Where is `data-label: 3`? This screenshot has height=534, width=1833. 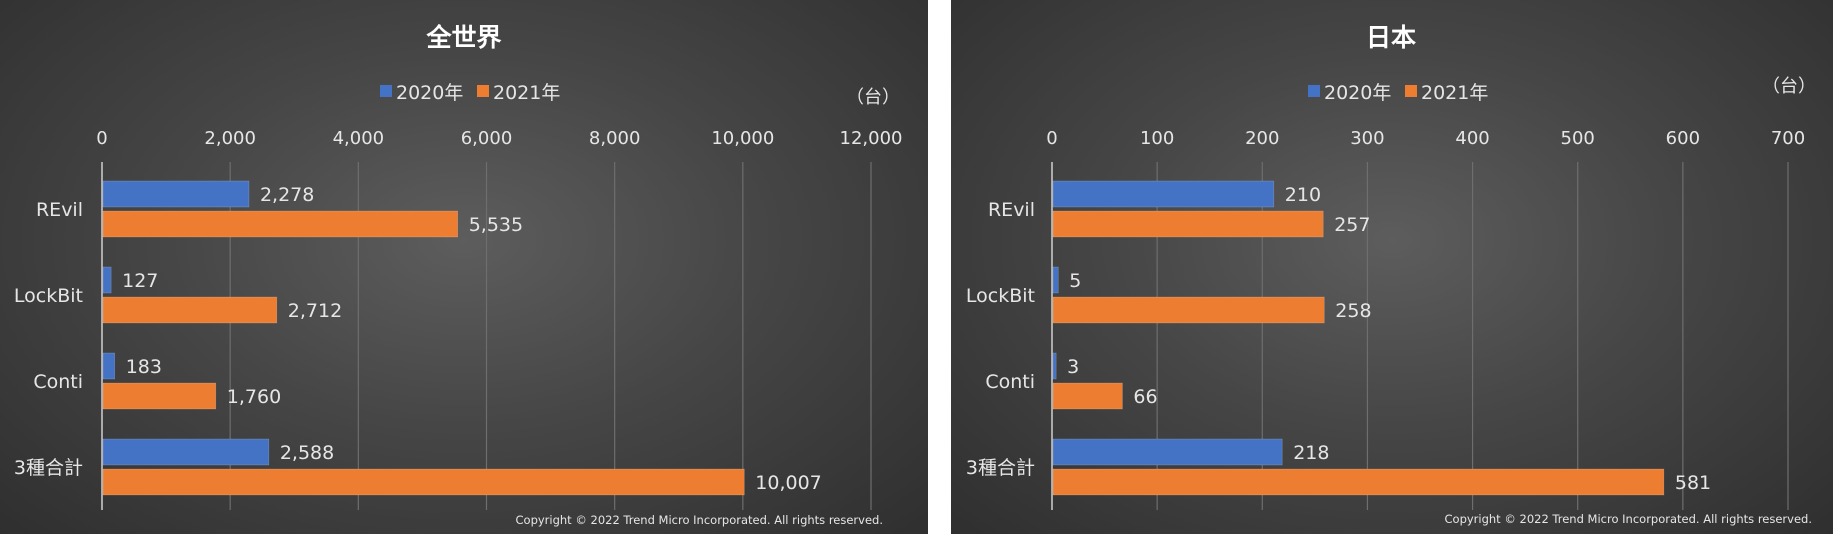 data-label: 3 is located at coordinates (1073, 367).